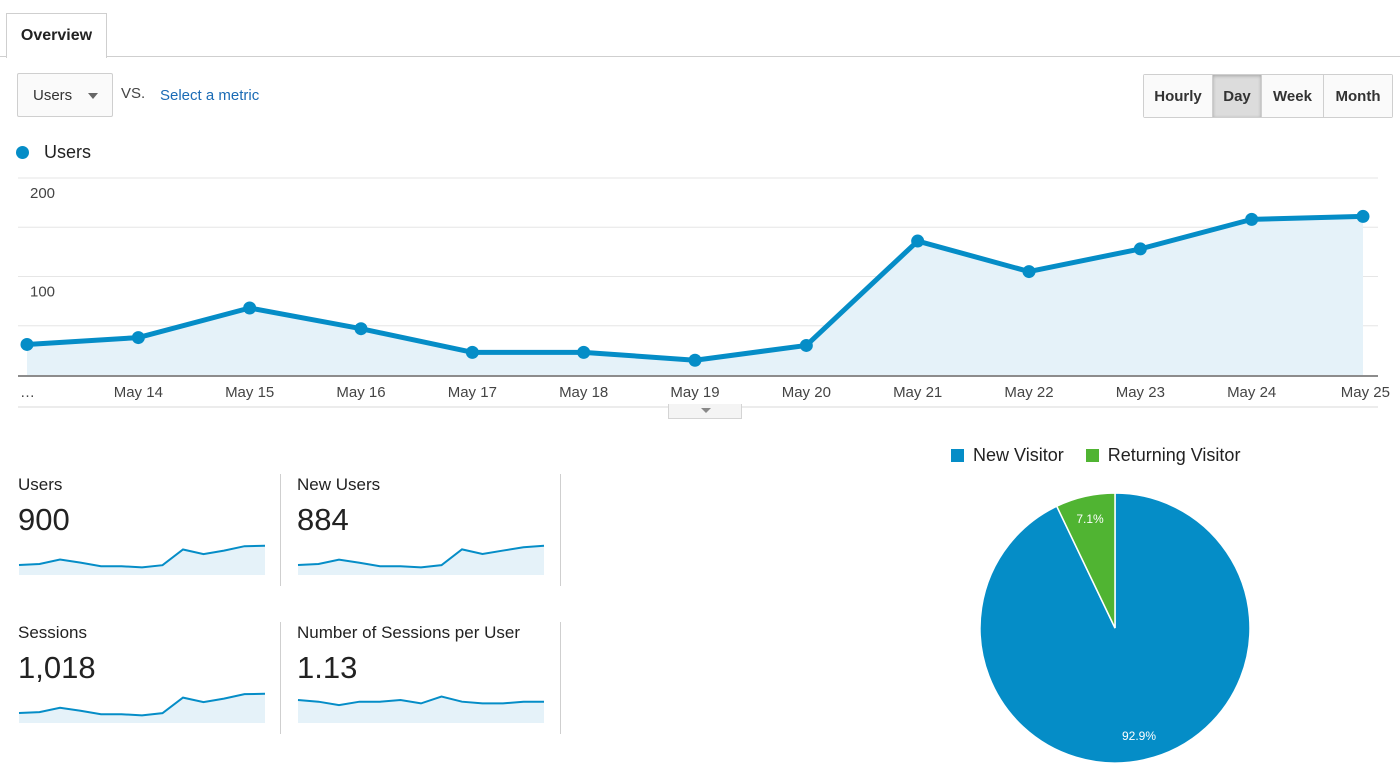  What do you see at coordinates (22, 152) in the screenshot?
I see `legend-dot-icon` at bounding box center [22, 152].